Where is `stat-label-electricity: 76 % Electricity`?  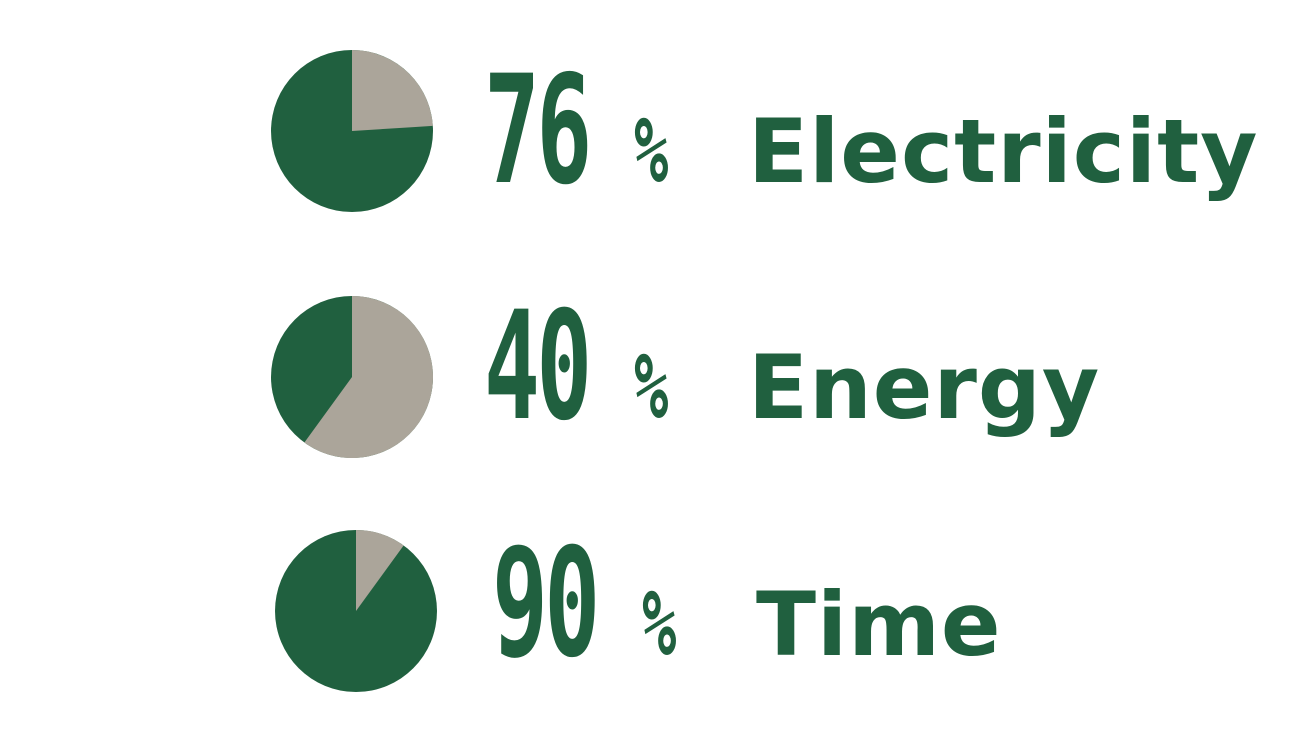
stat-label-electricity: 76 % Electricity is located at coordinates (871, 131).